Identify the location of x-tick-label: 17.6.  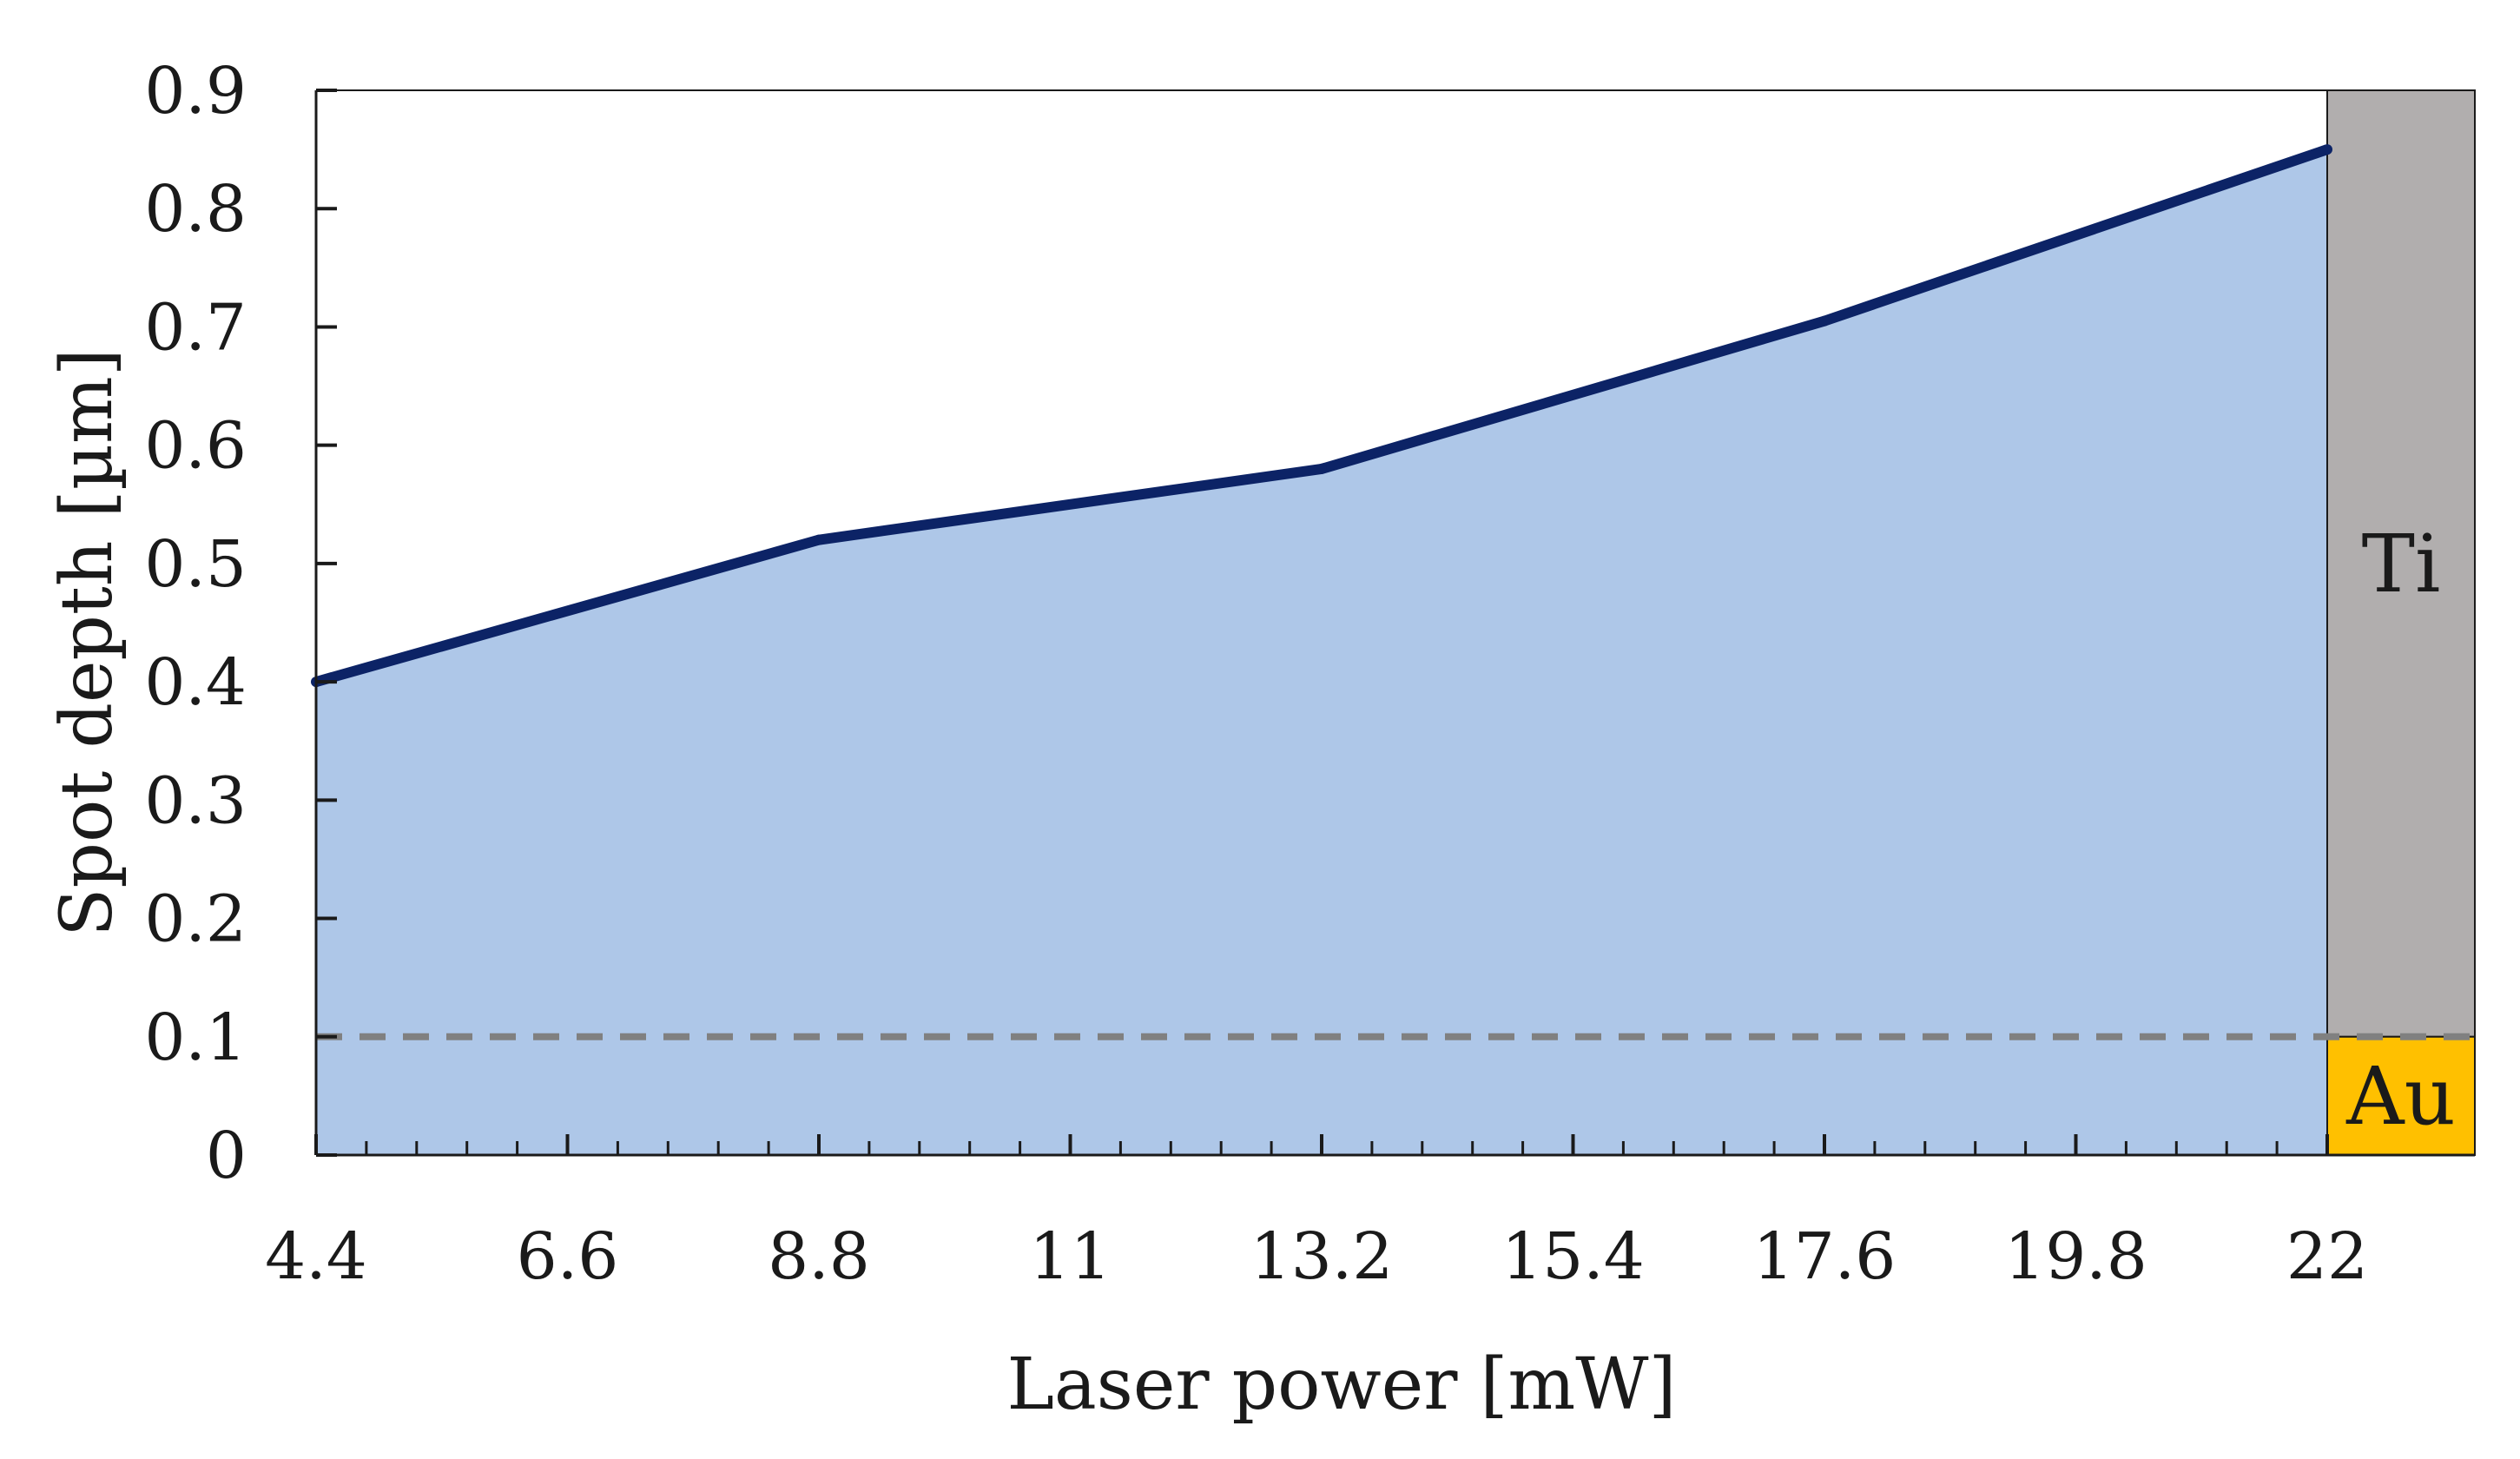
(1825, 1256).